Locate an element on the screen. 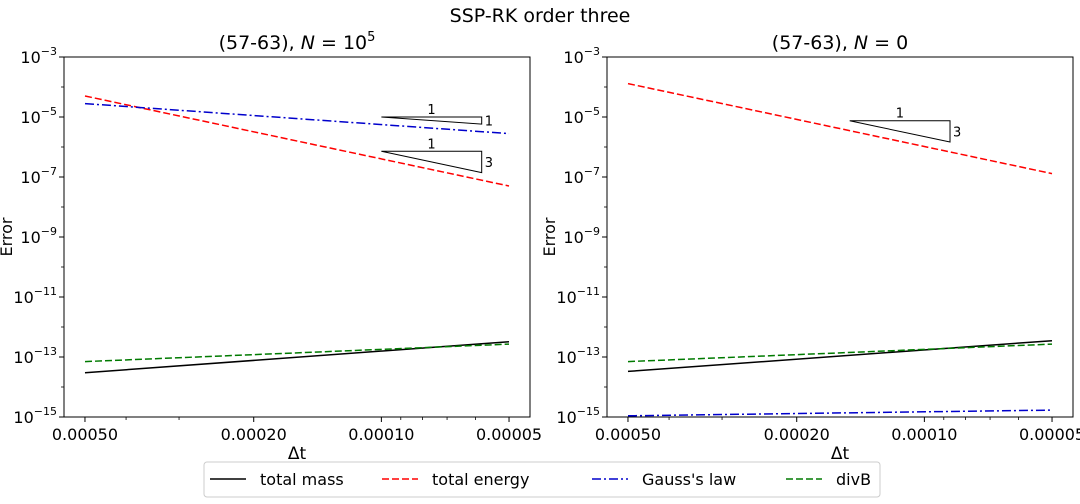 The width and height of the screenshot is (1080, 504). series-line-total-mass is located at coordinates (840, 356).